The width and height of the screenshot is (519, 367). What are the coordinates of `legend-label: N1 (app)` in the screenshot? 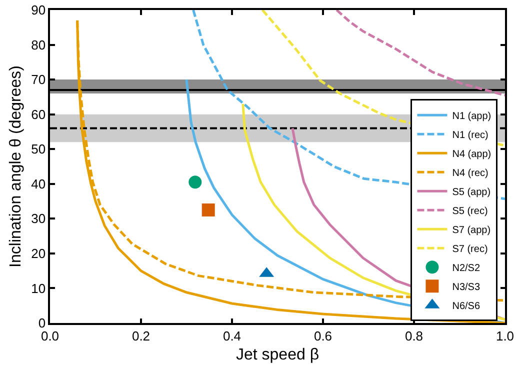 It's located at (472, 116).